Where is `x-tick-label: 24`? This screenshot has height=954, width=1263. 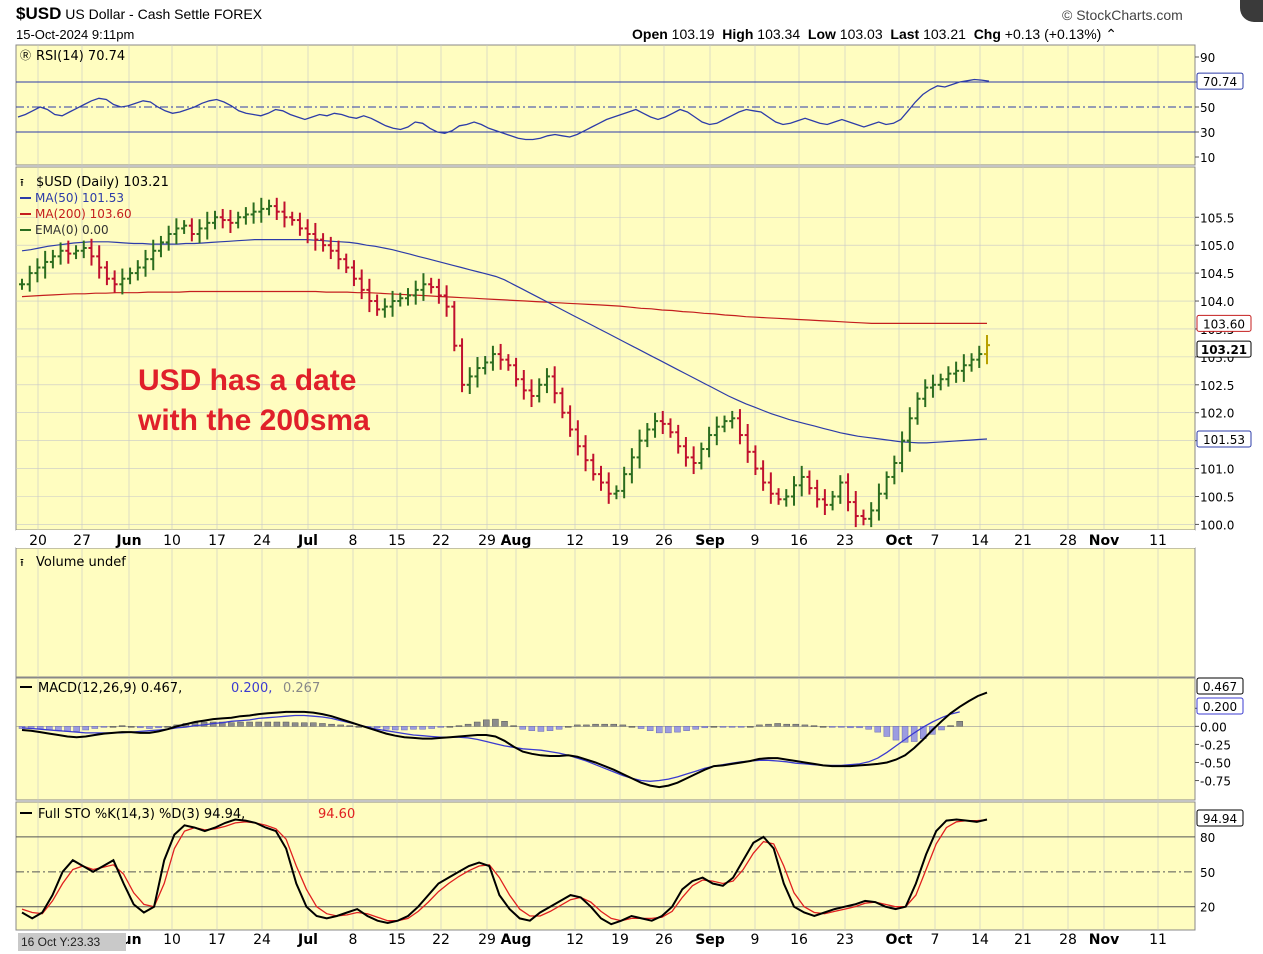 x-tick-label: 24 is located at coordinates (262, 940).